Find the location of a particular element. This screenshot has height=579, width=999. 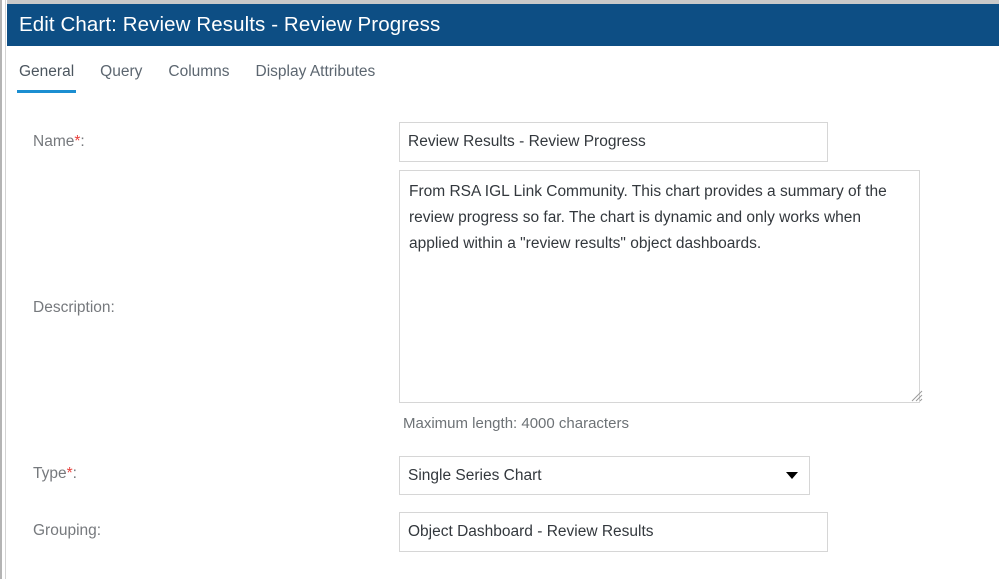

window-left-edge is located at coordinates (3, 289).